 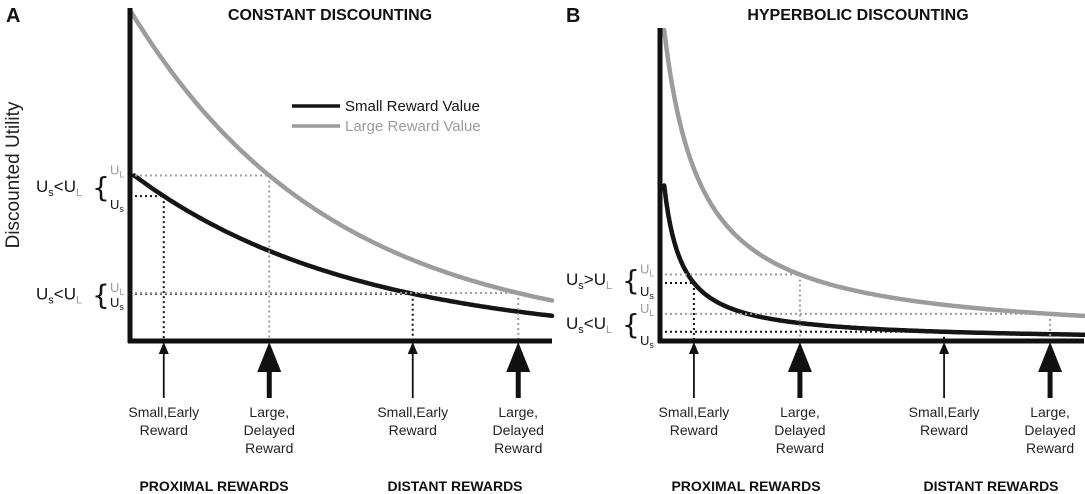 I want to click on panel-letter: A, so click(x=13, y=16).